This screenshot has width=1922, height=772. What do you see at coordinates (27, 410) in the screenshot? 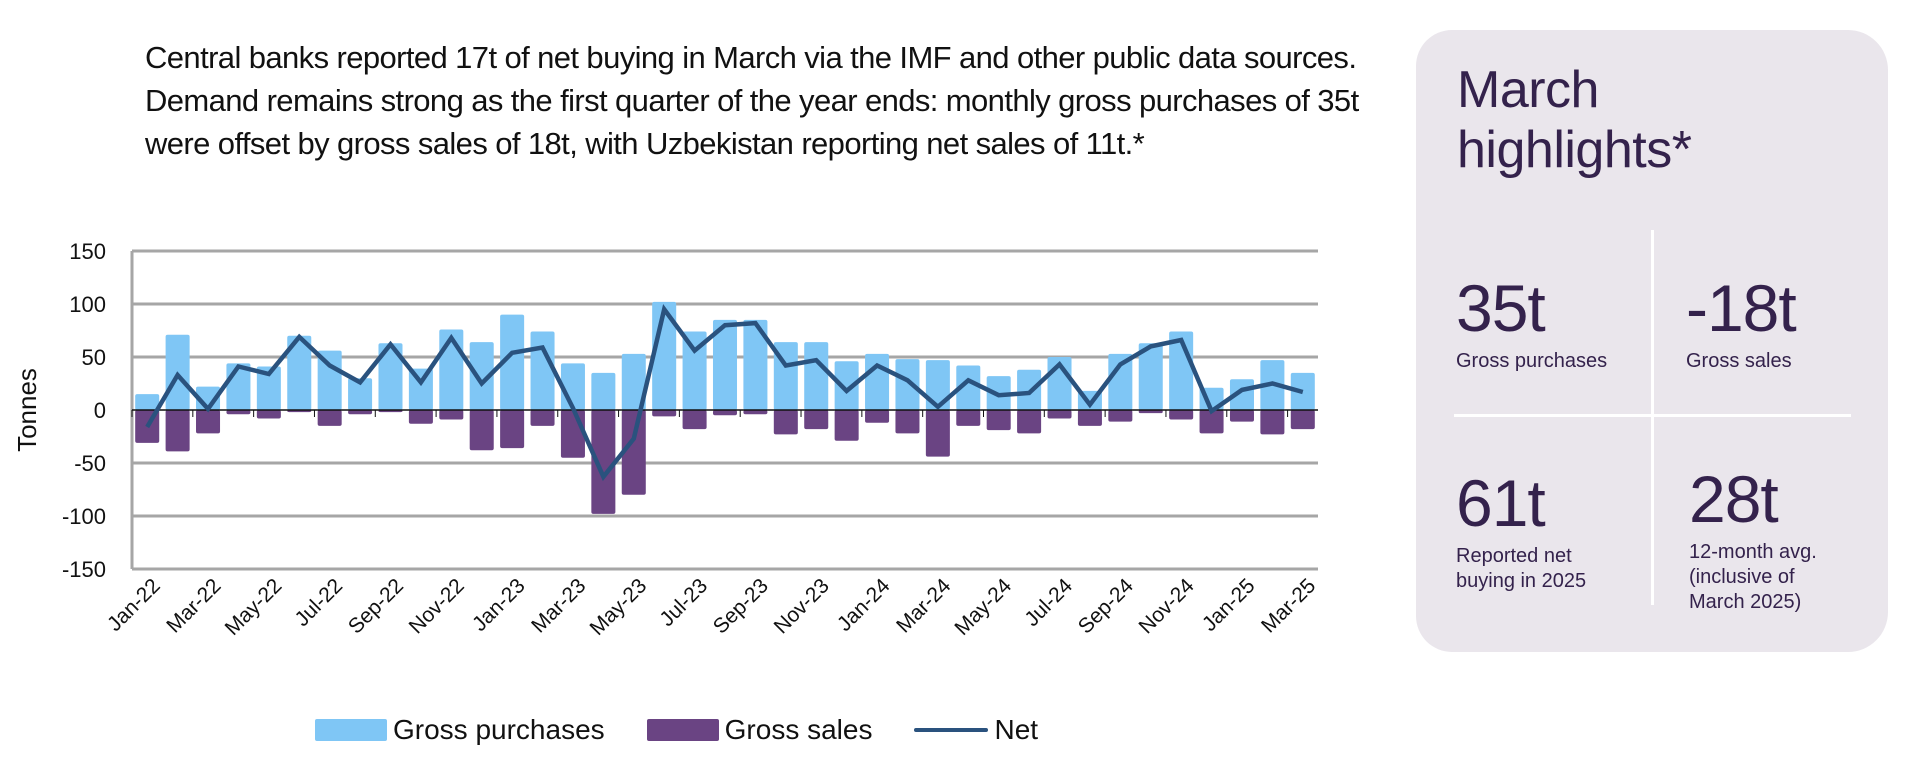
I see `y-axis-label: Tonnes` at bounding box center [27, 410].